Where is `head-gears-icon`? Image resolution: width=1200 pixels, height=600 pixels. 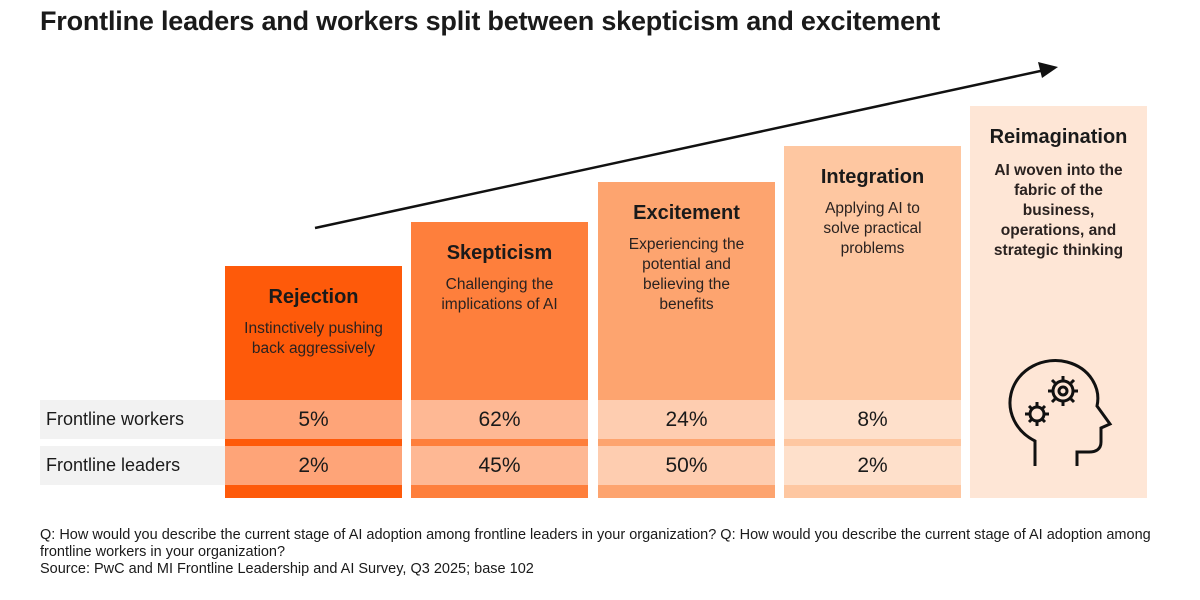
head-gears-icon is located at coordinates (1060, 412).